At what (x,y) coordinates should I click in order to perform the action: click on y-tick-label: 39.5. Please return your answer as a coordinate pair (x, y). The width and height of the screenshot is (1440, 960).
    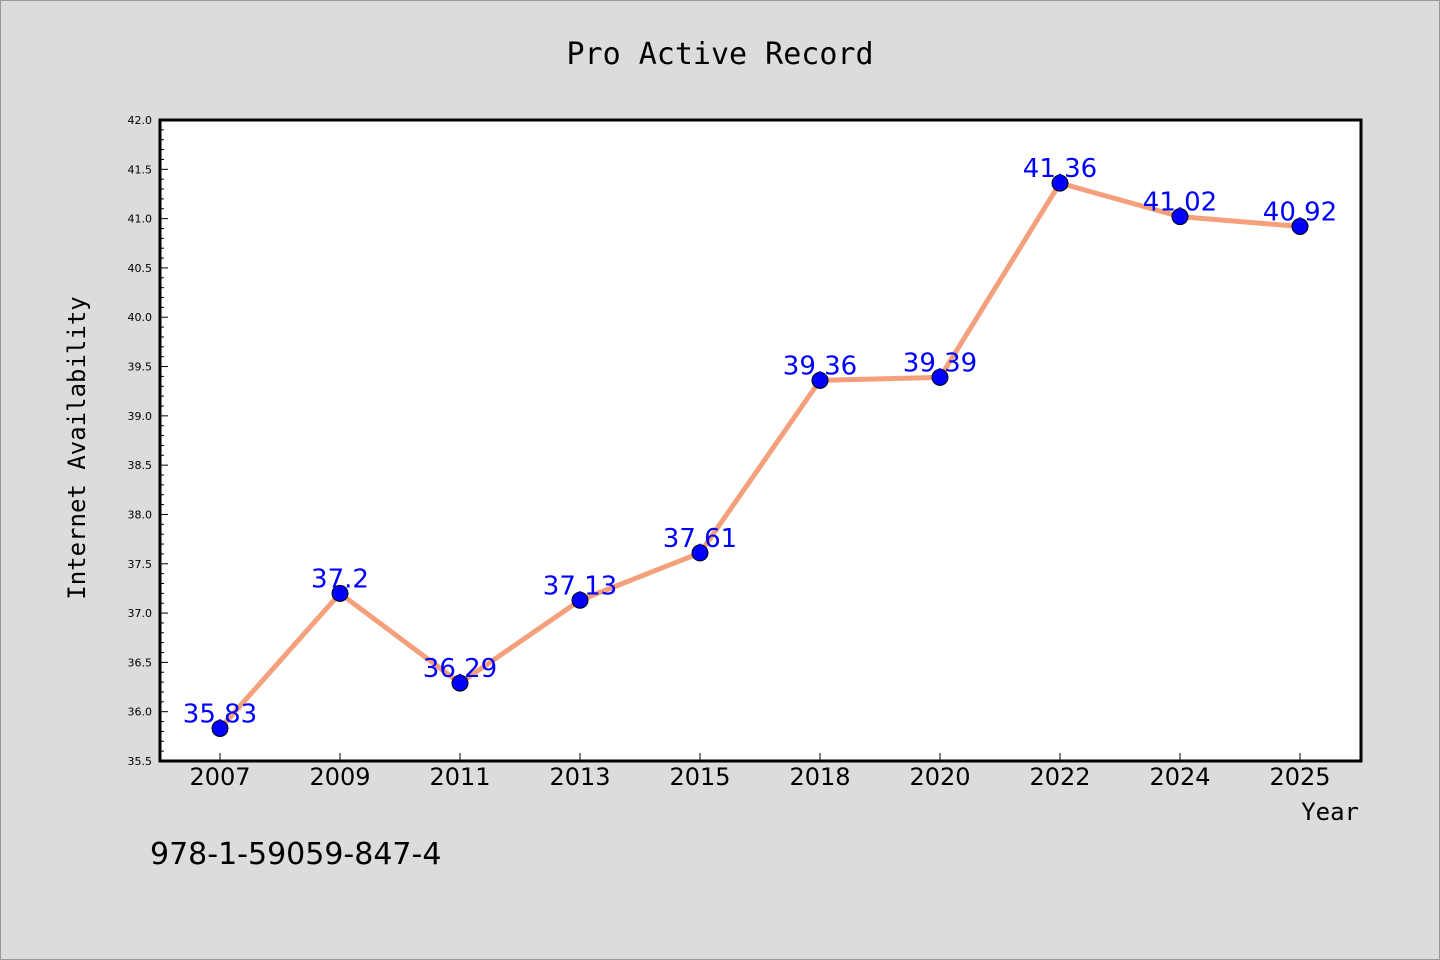
    Looking at the image, I should click on (140, 367).